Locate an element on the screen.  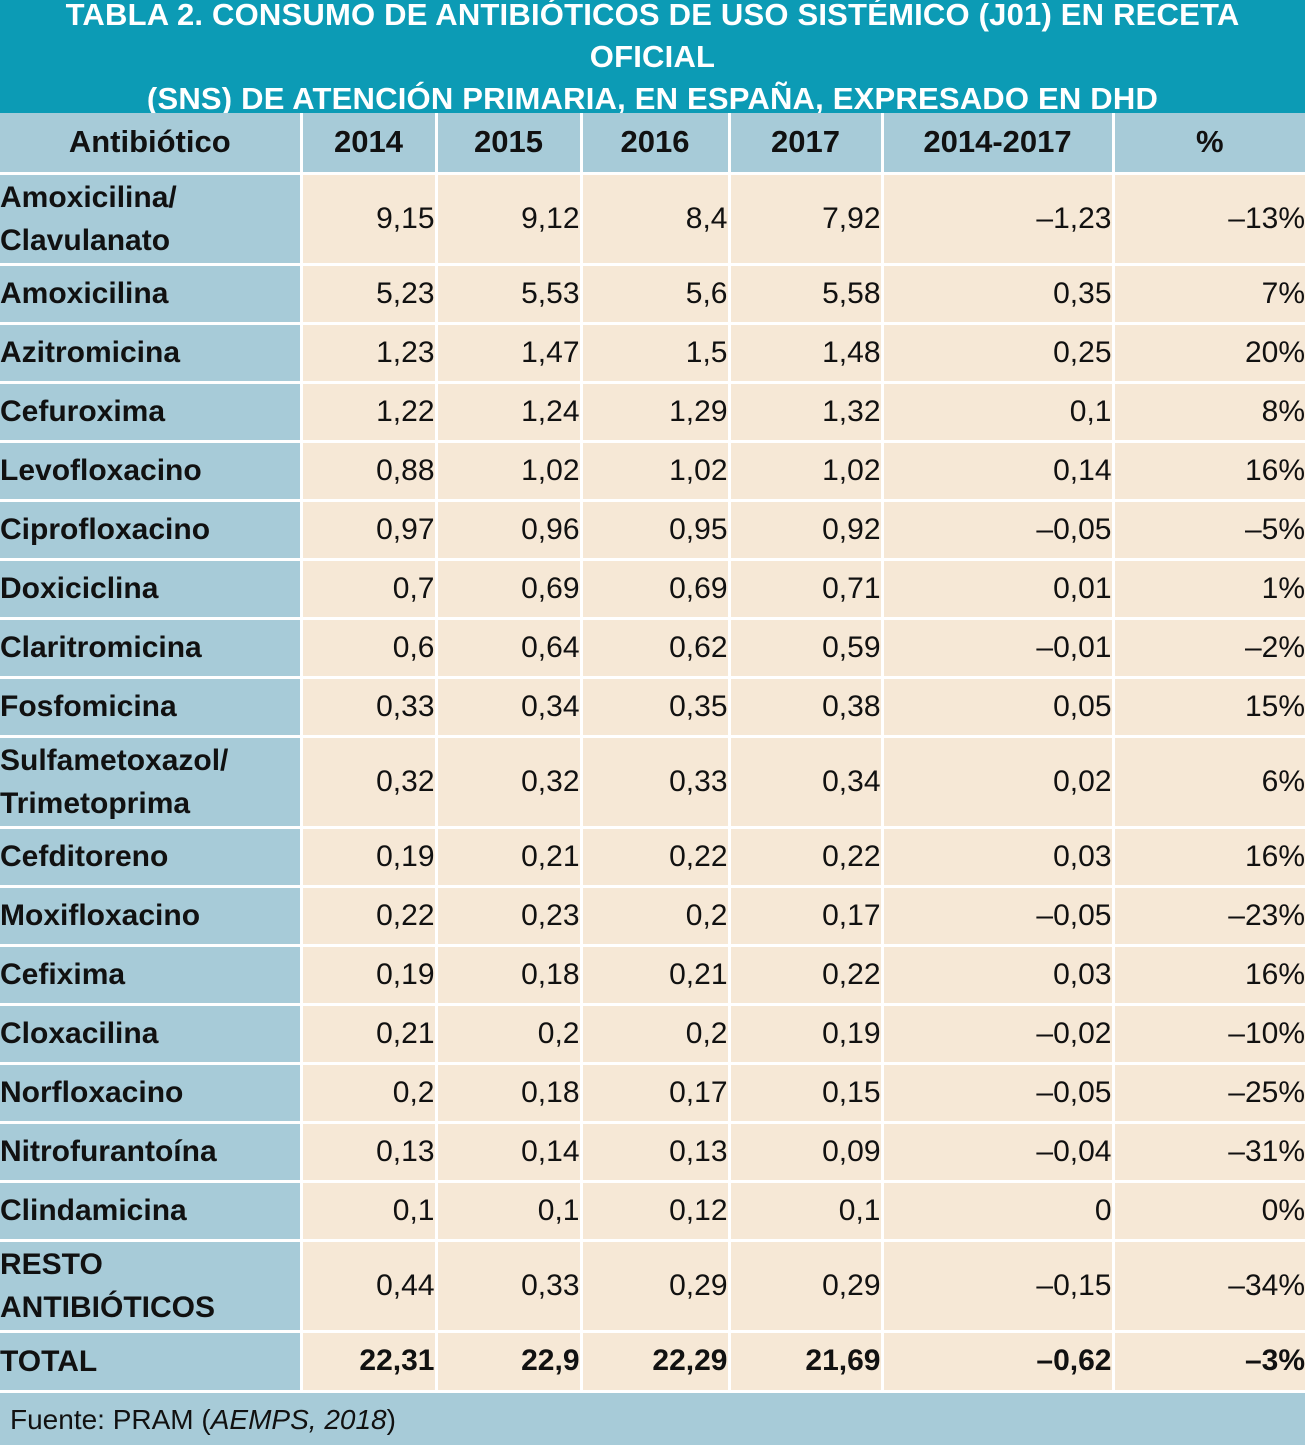
antibiotic-name-line: Cefditoreno is located at coordinates (84, 856).